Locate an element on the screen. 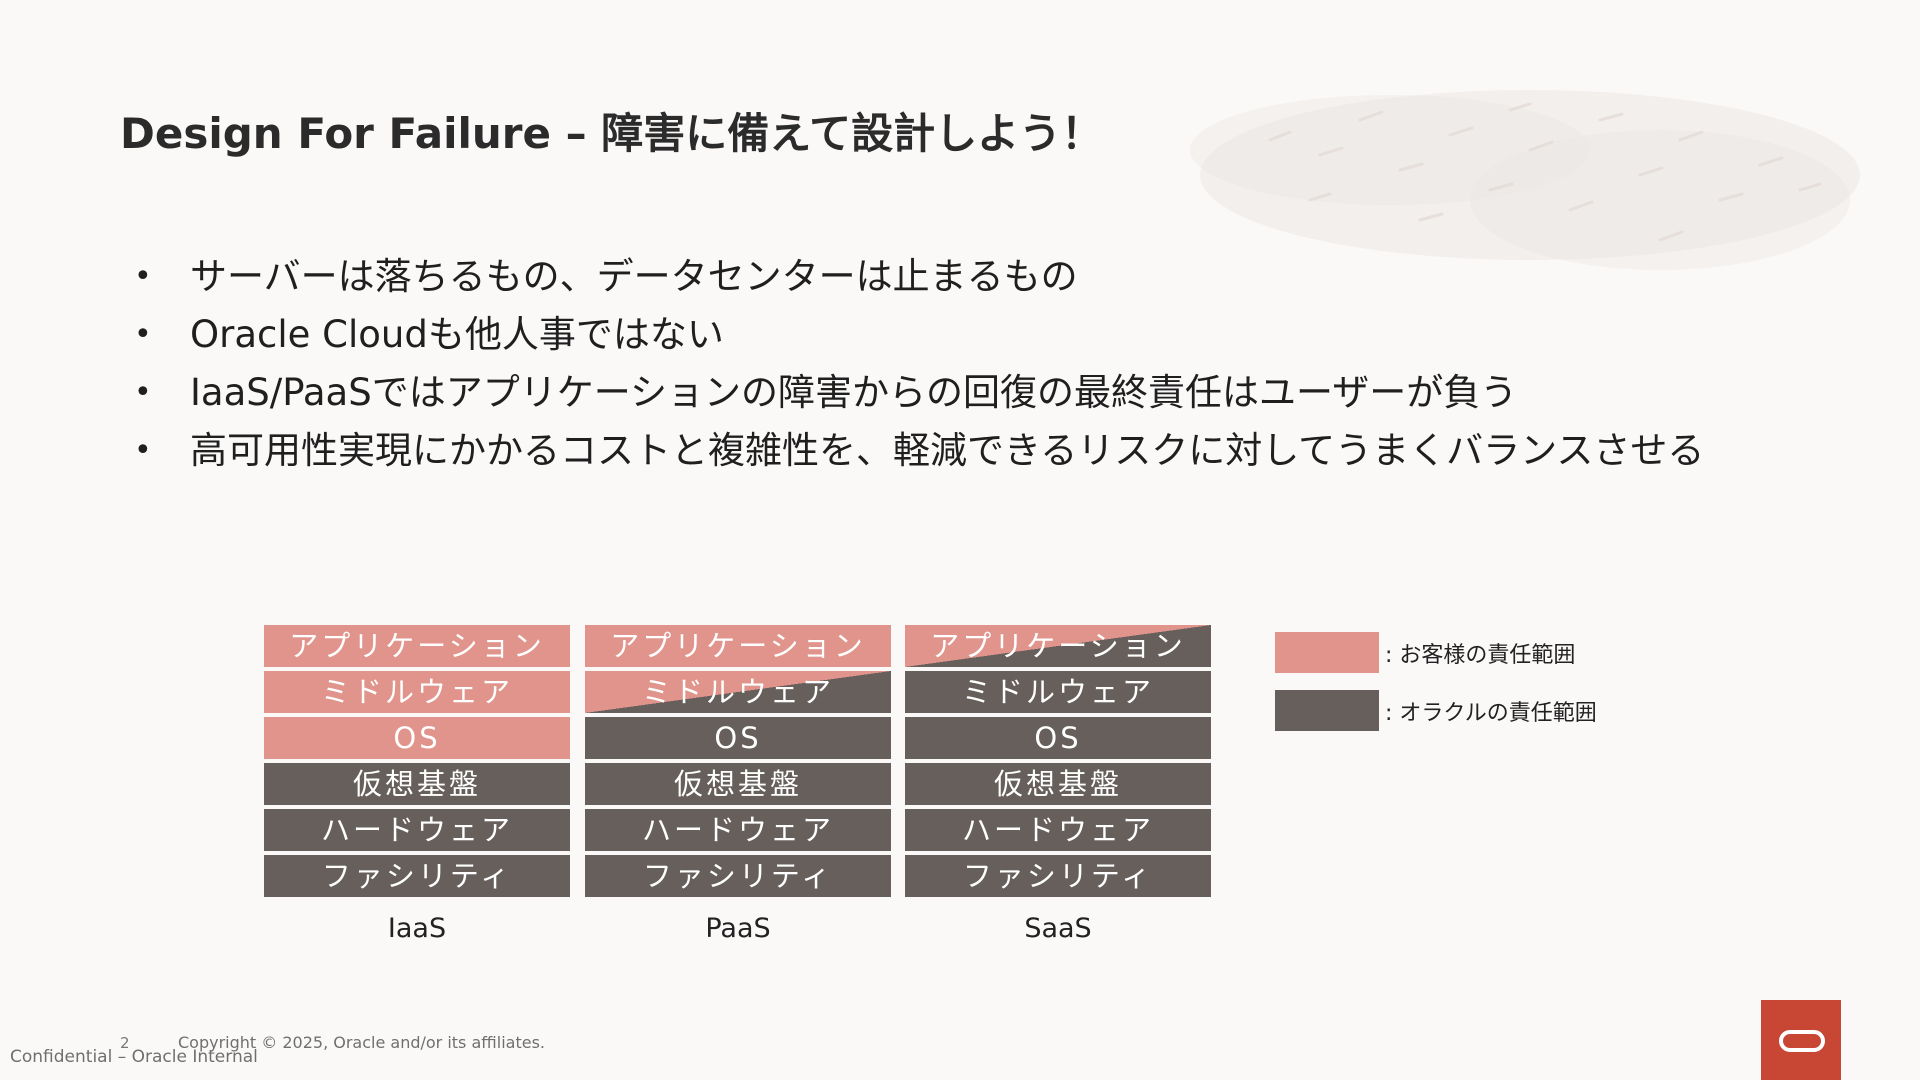 This screenshot has height=1080, width=1920. legend-swatch-oracle is located at coordinates (1327, 710).